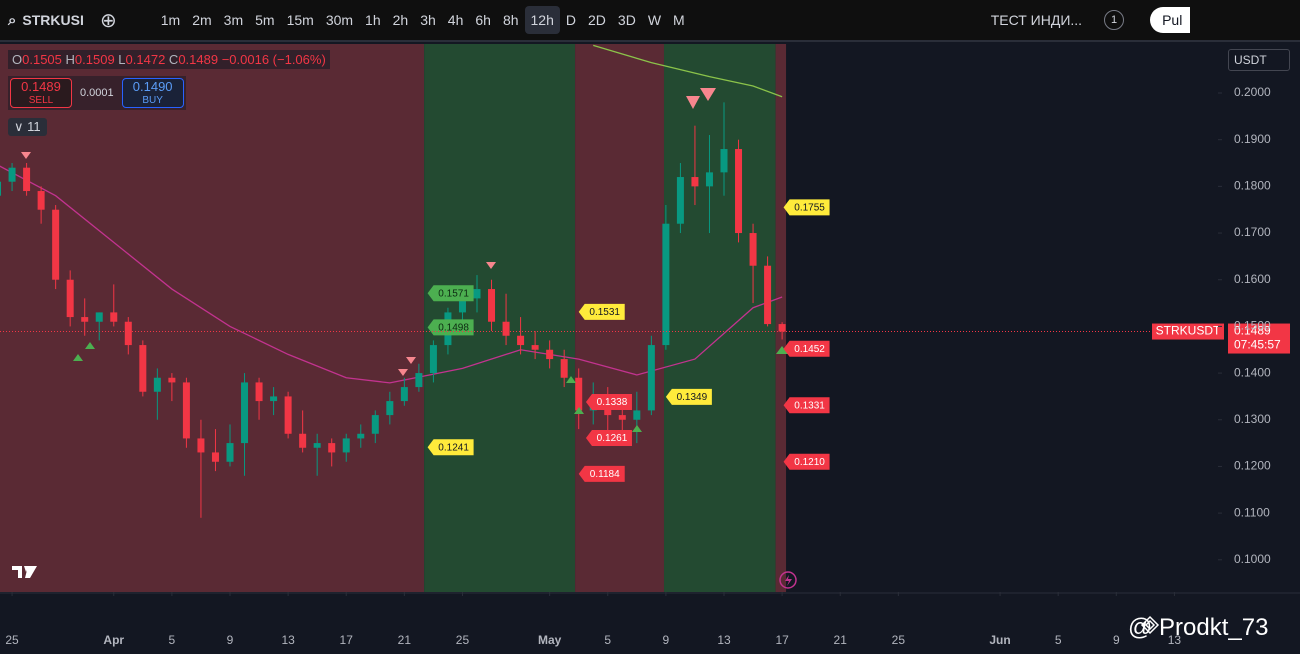 This screenshot has width=1300, height=654. Describe the element at coordinates (1250, 60) in the screenshot. I see `currency: USDT` at that location.